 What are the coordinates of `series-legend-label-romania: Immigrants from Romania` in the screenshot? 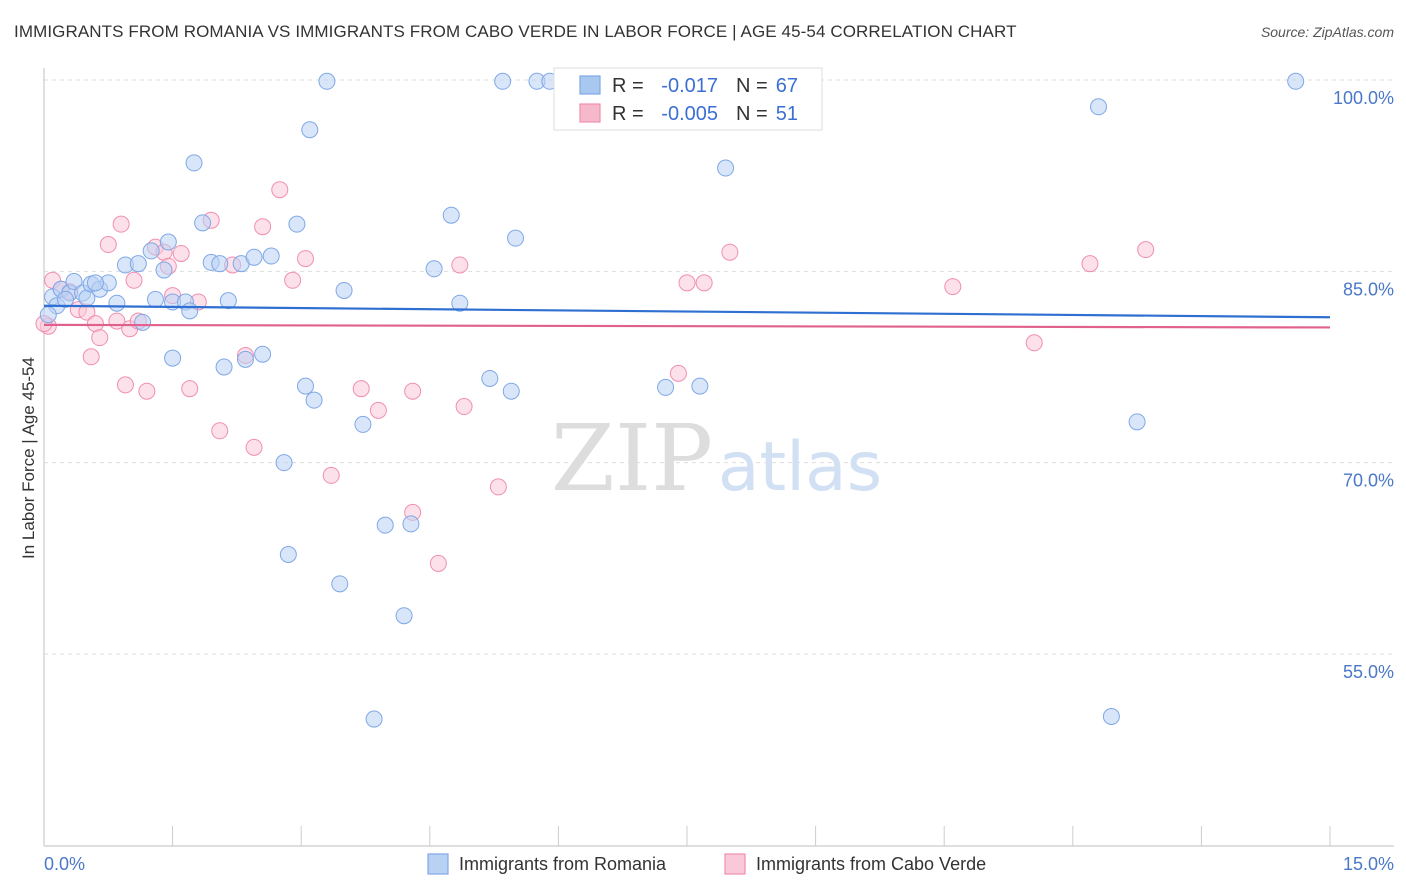 It's located at (563, 864).